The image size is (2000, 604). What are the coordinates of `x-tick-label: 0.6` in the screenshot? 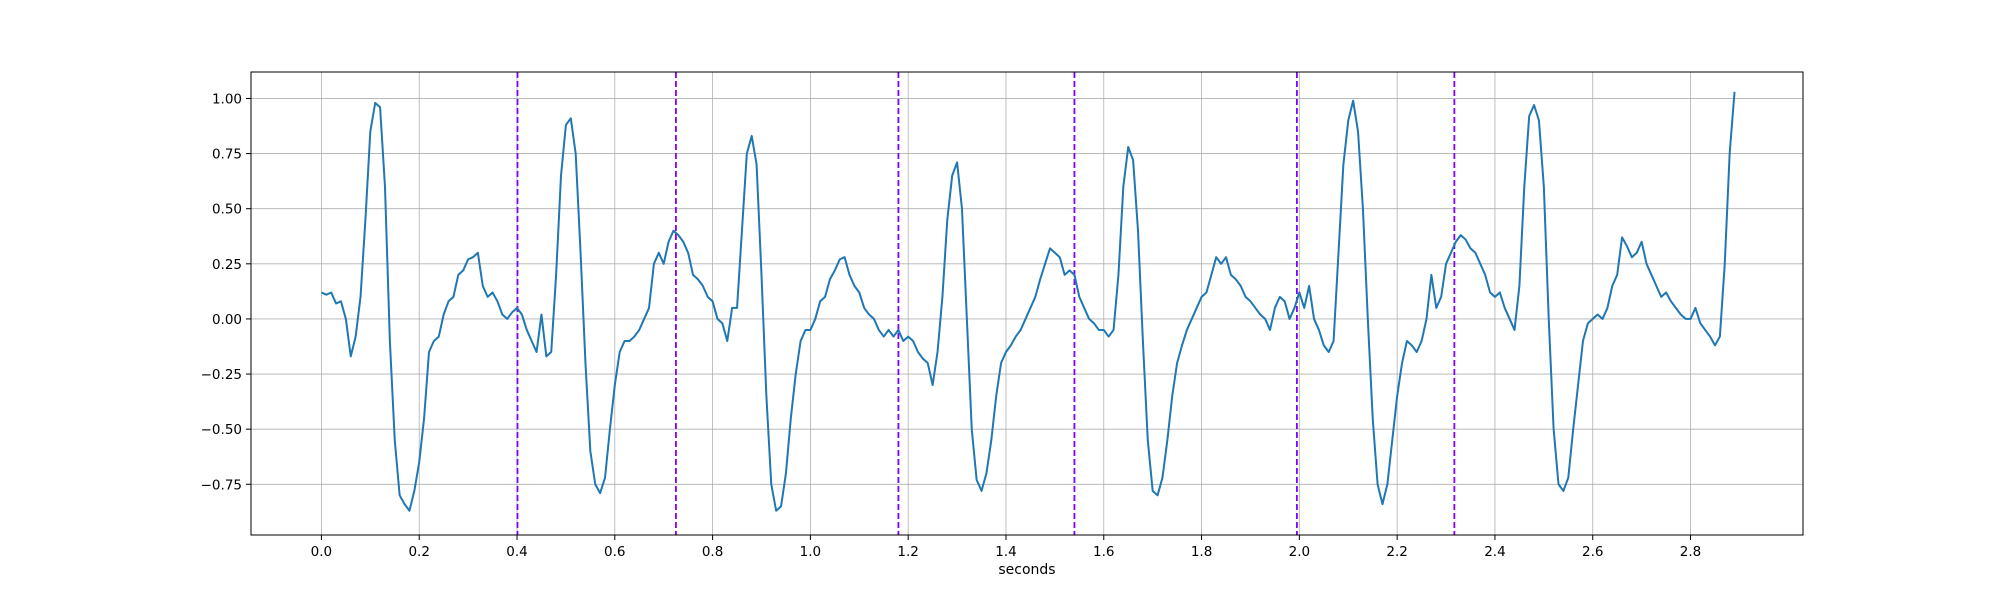 It's located at (614, 552).